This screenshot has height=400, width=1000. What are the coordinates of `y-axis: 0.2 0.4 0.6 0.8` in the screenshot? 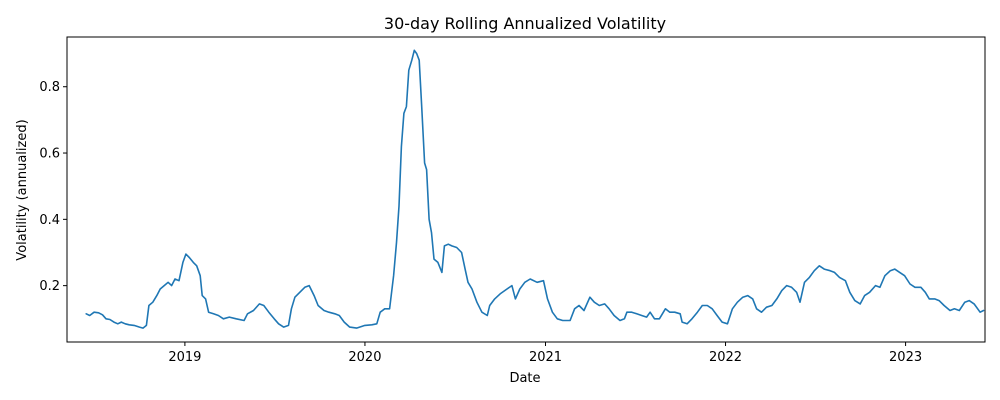 It's located at (53, 187).